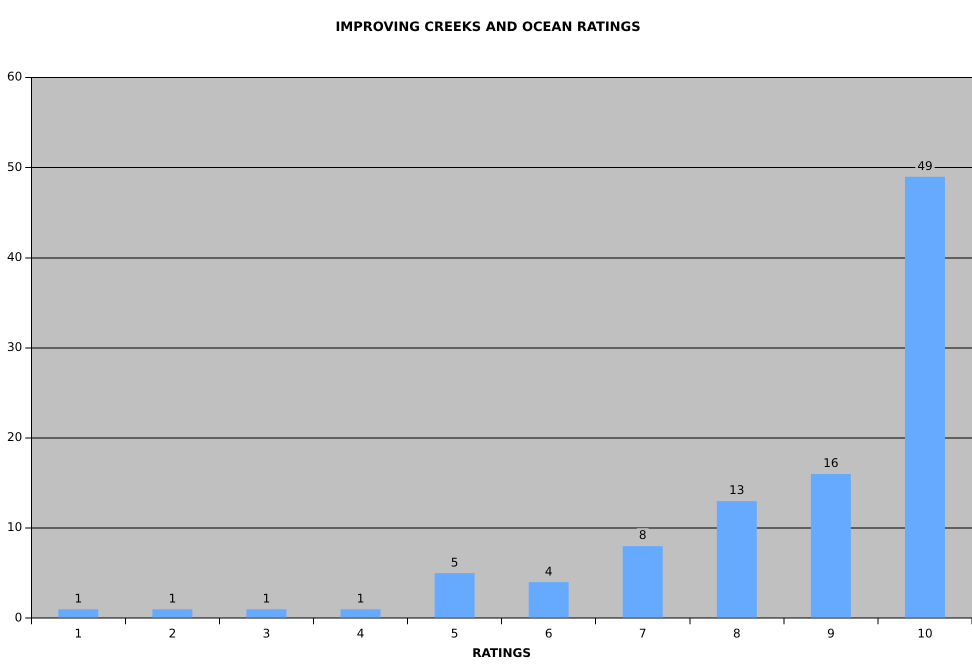 This screenshot has height=667, width=972. Describe the element at coordinates (18, 617) in the screenshot. I see `y-tick-label: 0` at that location.